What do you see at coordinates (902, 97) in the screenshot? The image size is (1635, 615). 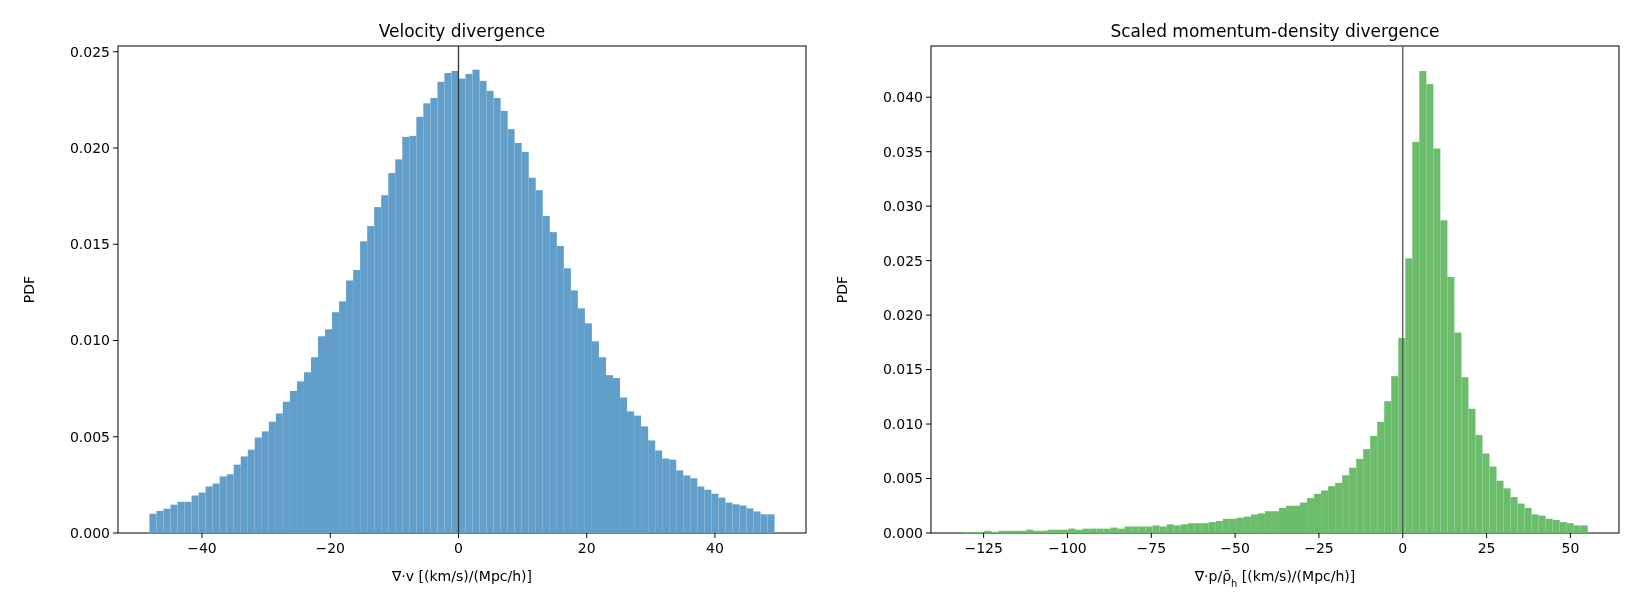 I see `y-tick-label: 0.040` at bounding box center [902, 97].